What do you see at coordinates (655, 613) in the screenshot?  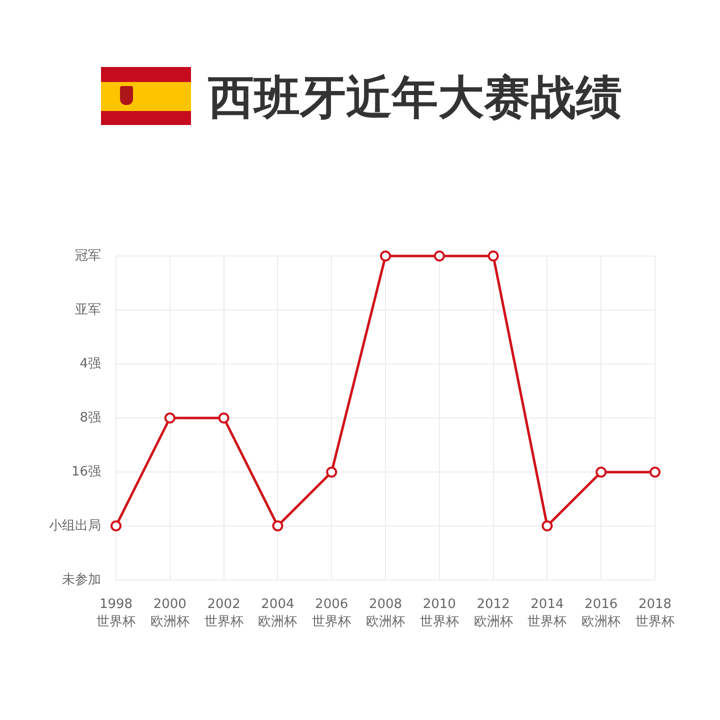 I see `x-tick-label: 2018 世界杯` at bounding box center [655, 613].